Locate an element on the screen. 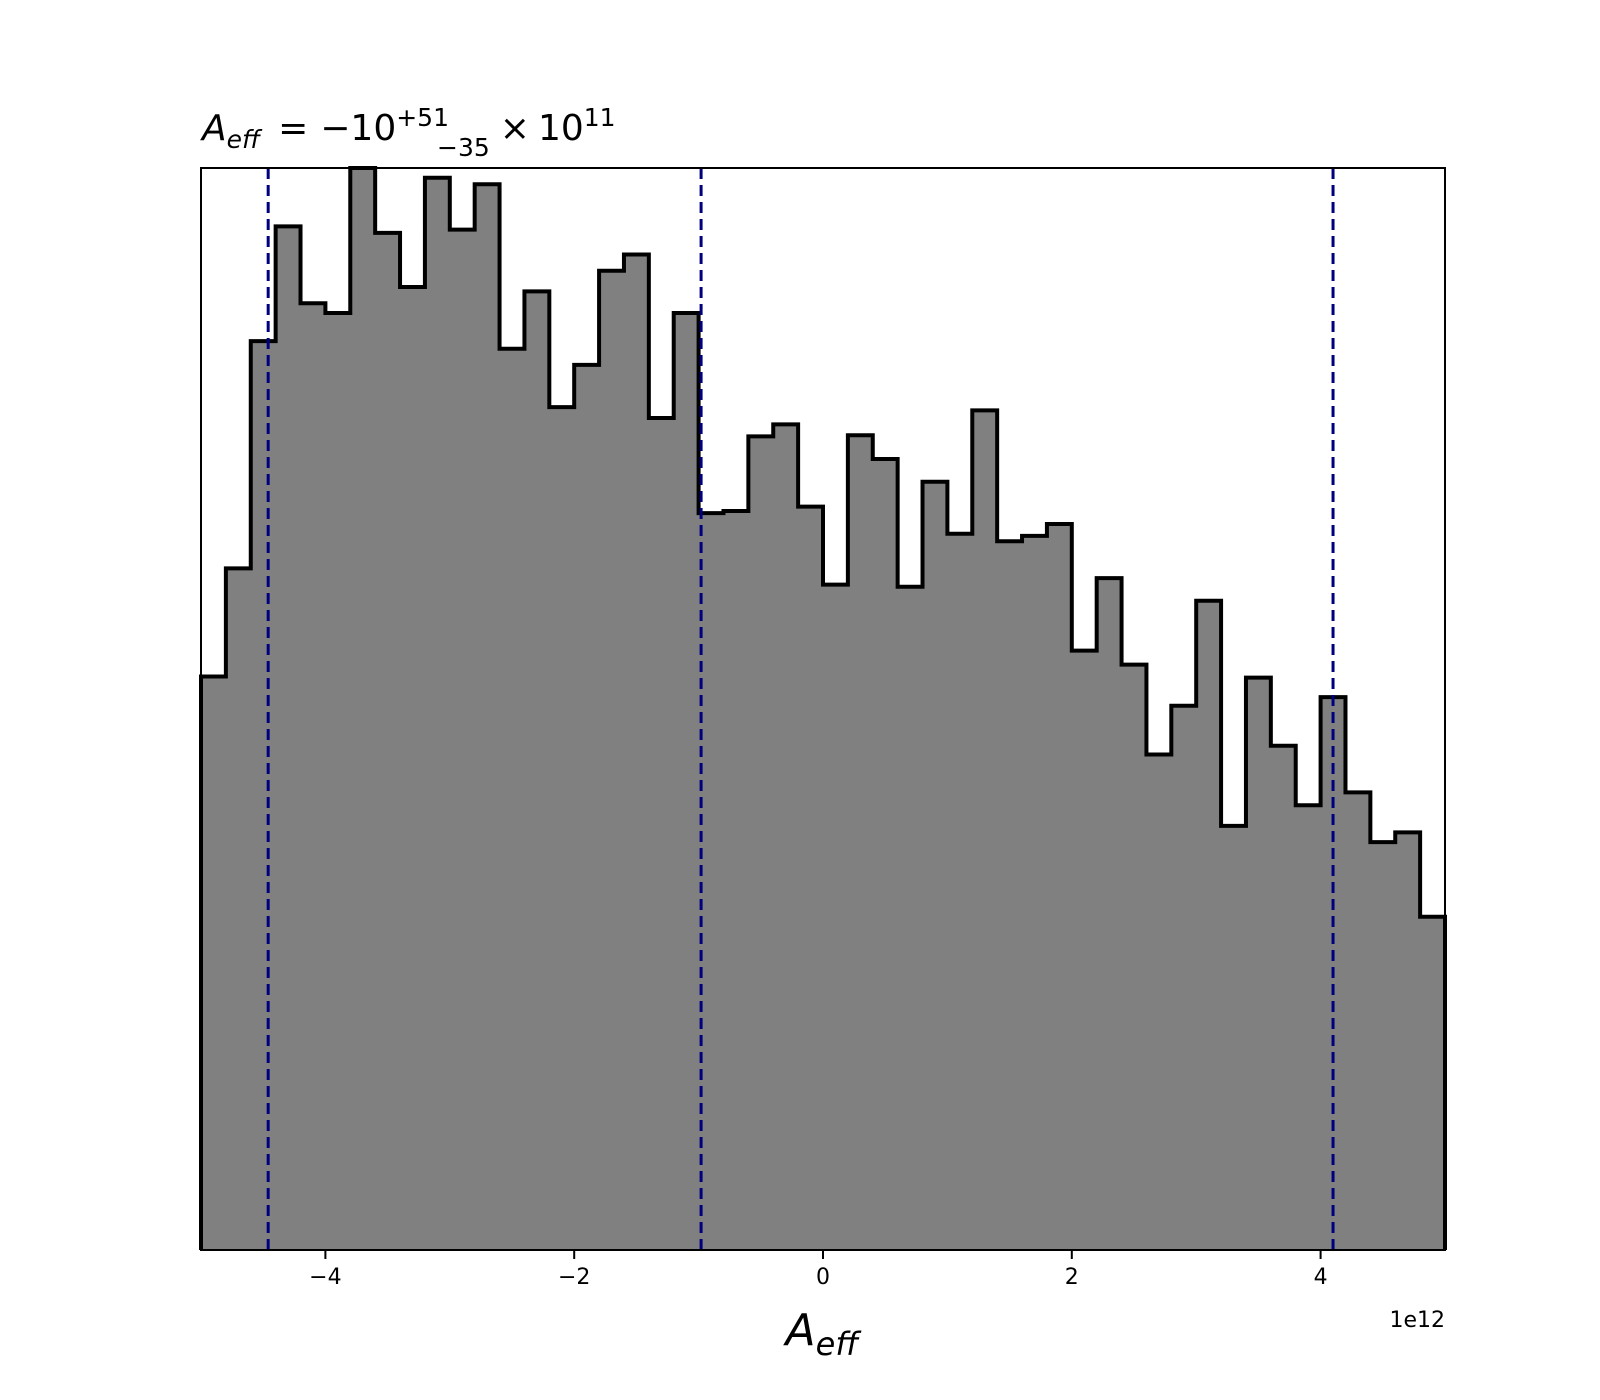  title-exp: 11 is located at coordinates (600, 117).